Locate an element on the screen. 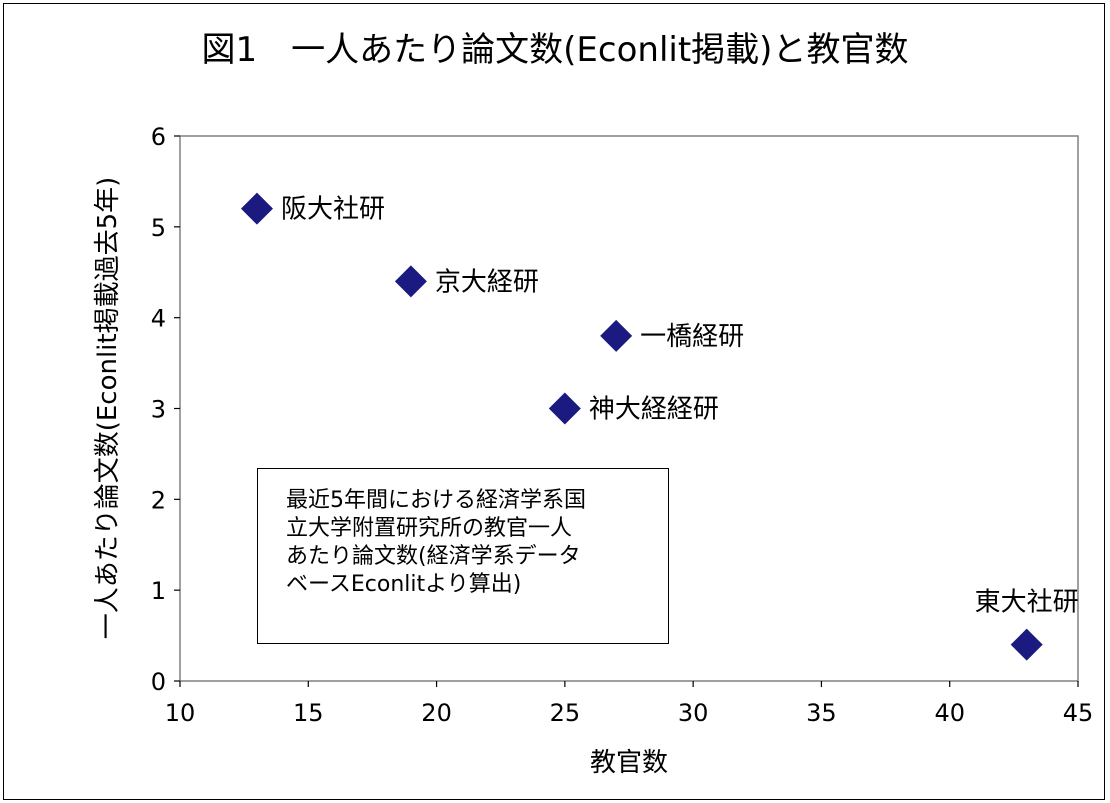 This screenshot has height=803, width=1110. y-tick-label: 5 is located at coordinates (158, 228).